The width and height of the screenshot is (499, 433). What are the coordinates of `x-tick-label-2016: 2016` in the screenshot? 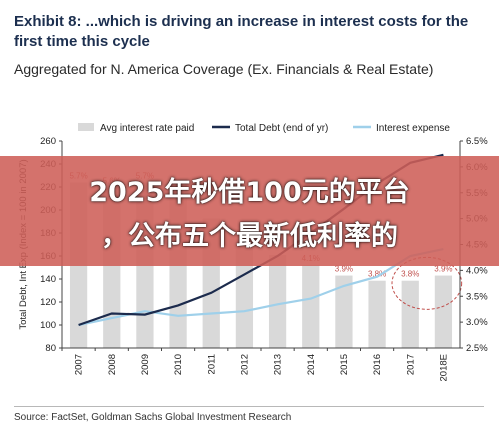 It's located at (377, 364).